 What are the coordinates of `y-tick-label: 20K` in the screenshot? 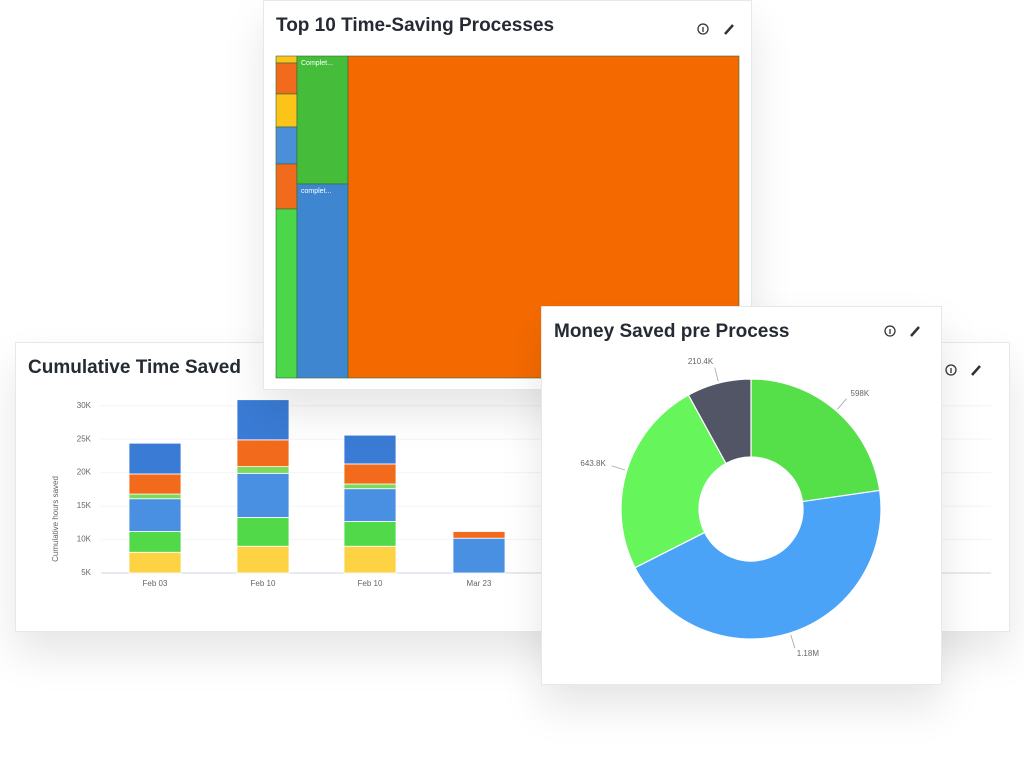 It's located at (84, 472).